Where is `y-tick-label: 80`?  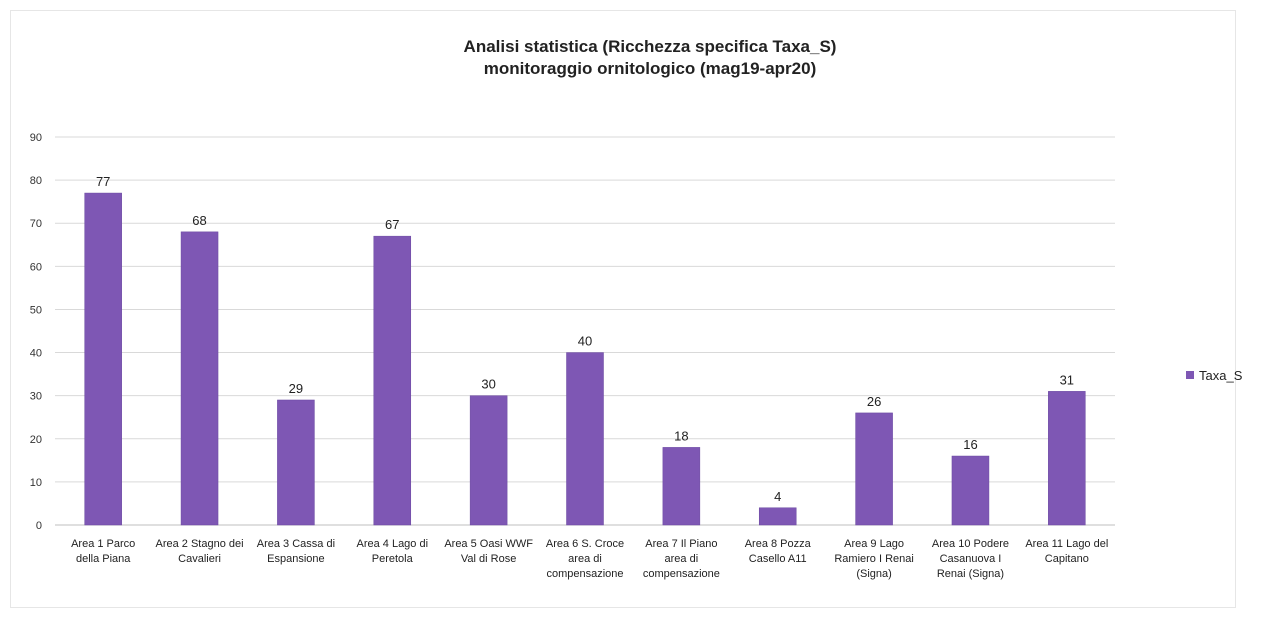 y-tick-label: 80 is located at coordinates (36, 181).